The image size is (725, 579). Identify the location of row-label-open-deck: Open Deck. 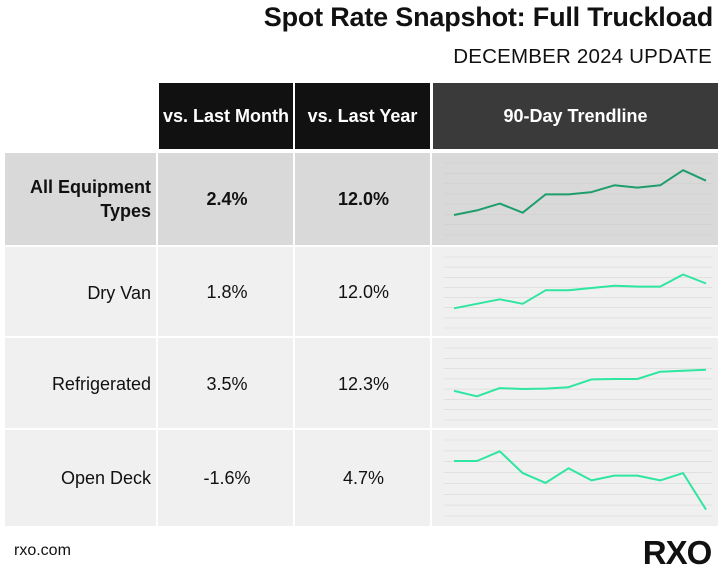
(105, 478).